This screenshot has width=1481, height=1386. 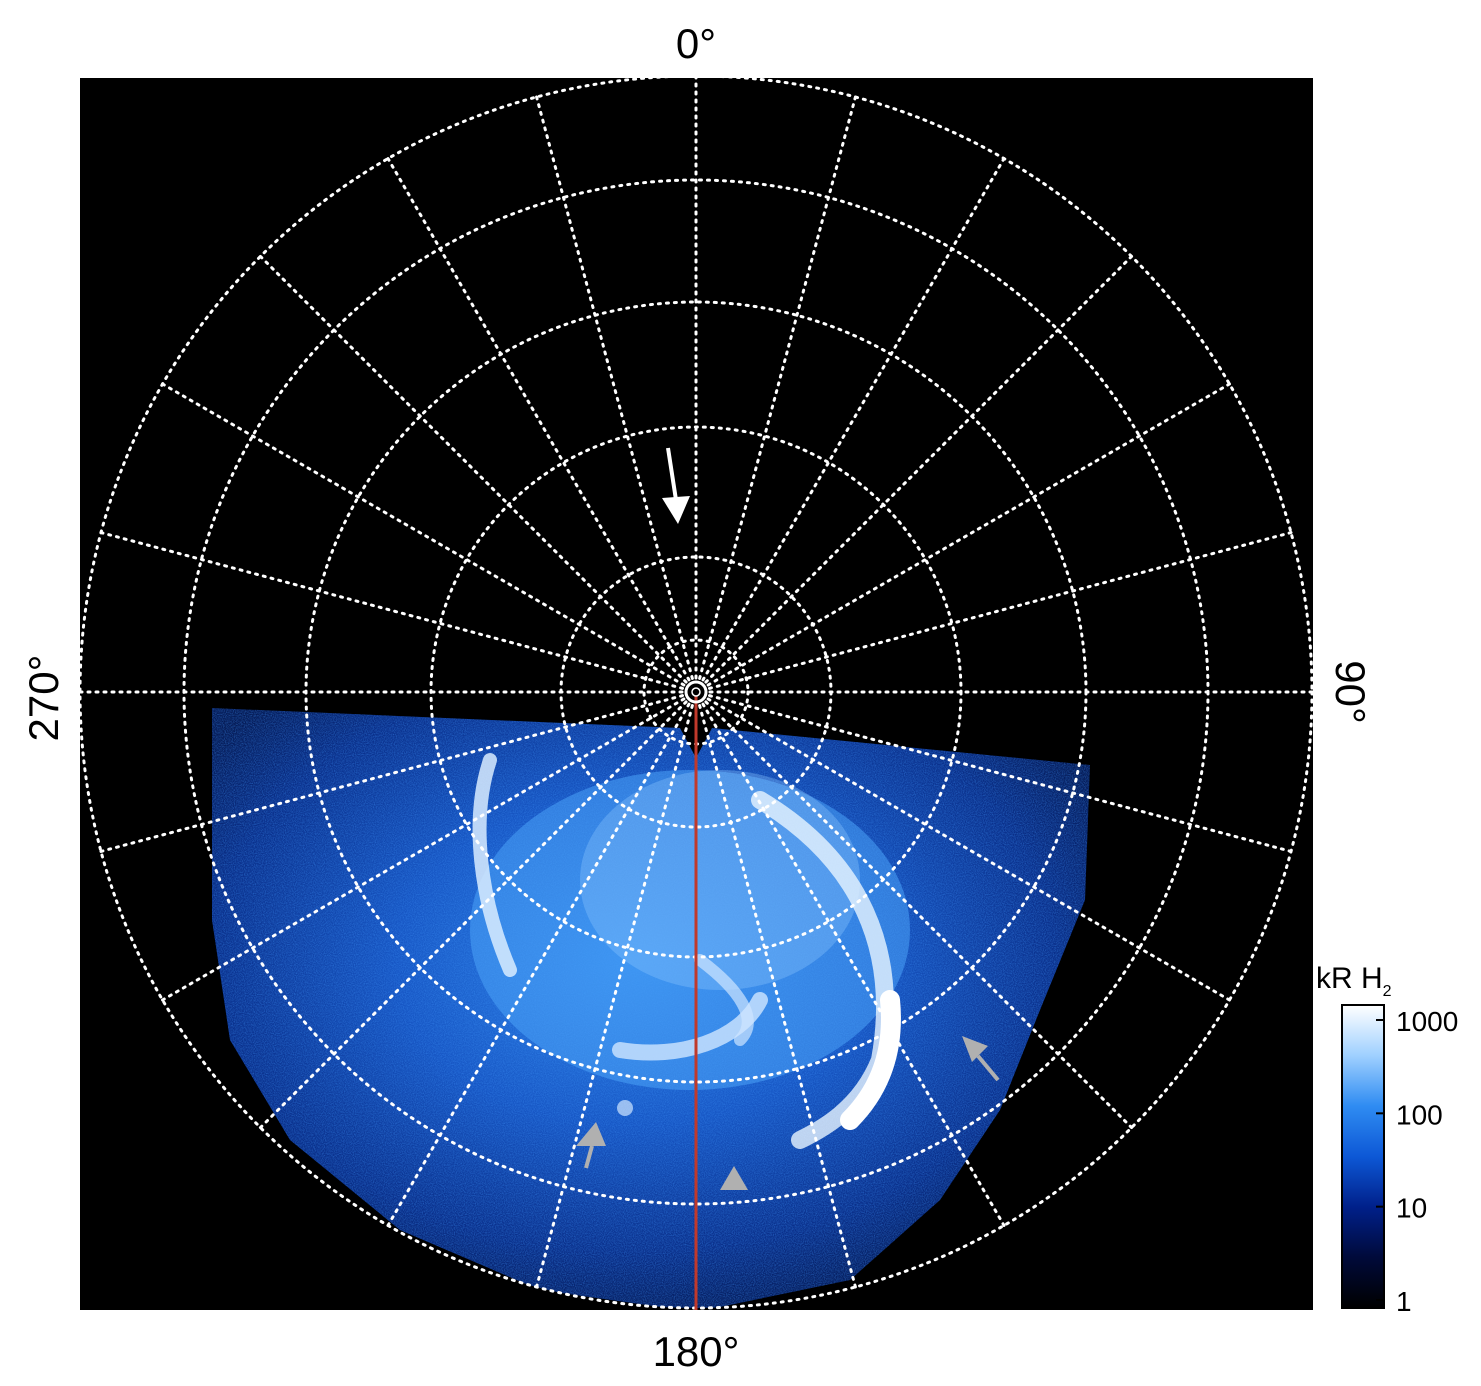 I want to click on longitude-label-left: 270°, so click(x=43, y=698).